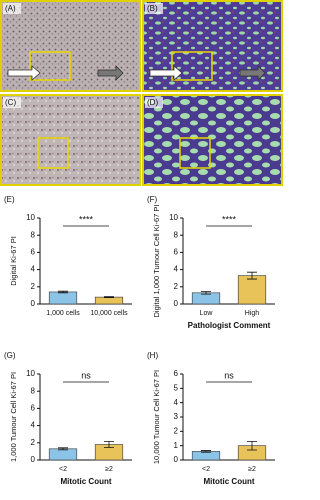 The height and width of the screenshot is (500, 320). I want to click on panel-label: (B), so click(152, 8).